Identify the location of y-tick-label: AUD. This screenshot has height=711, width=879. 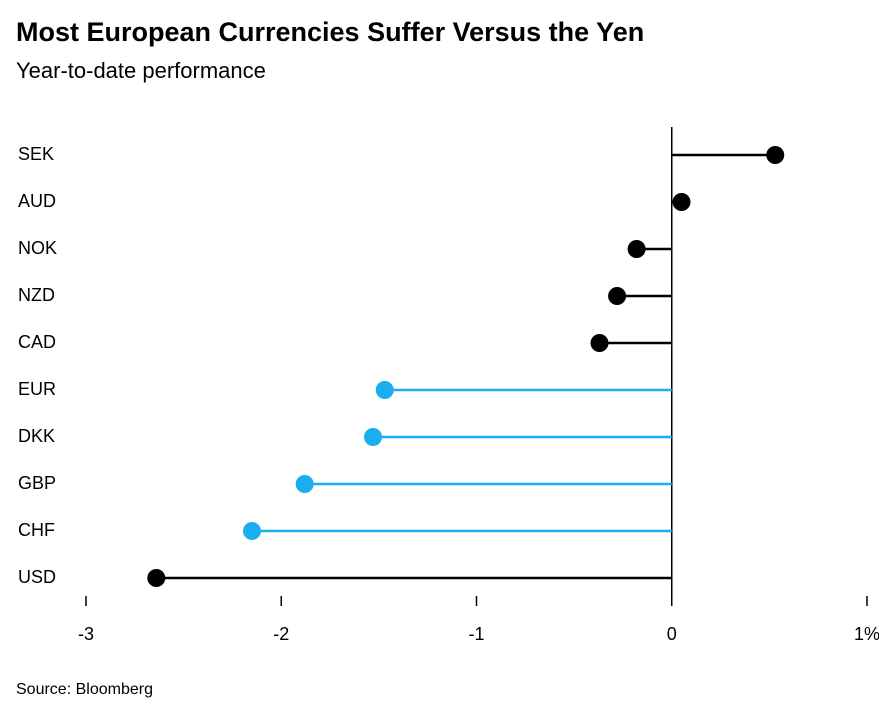
(37, 201).